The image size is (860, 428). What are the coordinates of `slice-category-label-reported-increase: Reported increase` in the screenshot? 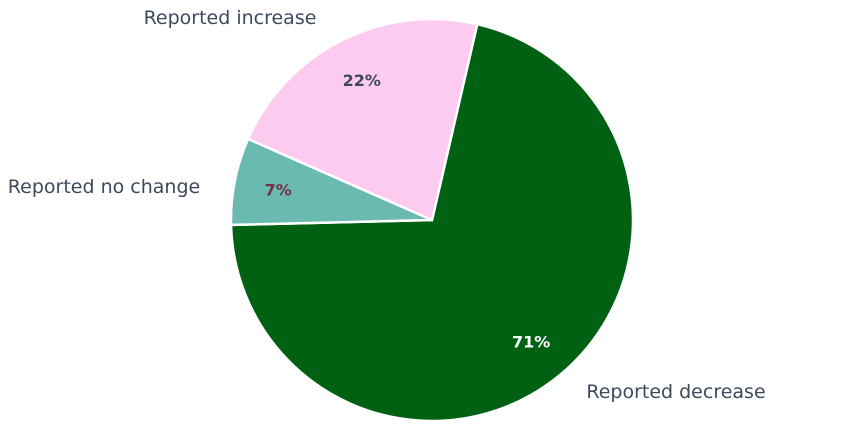 It's located at (230, 18).